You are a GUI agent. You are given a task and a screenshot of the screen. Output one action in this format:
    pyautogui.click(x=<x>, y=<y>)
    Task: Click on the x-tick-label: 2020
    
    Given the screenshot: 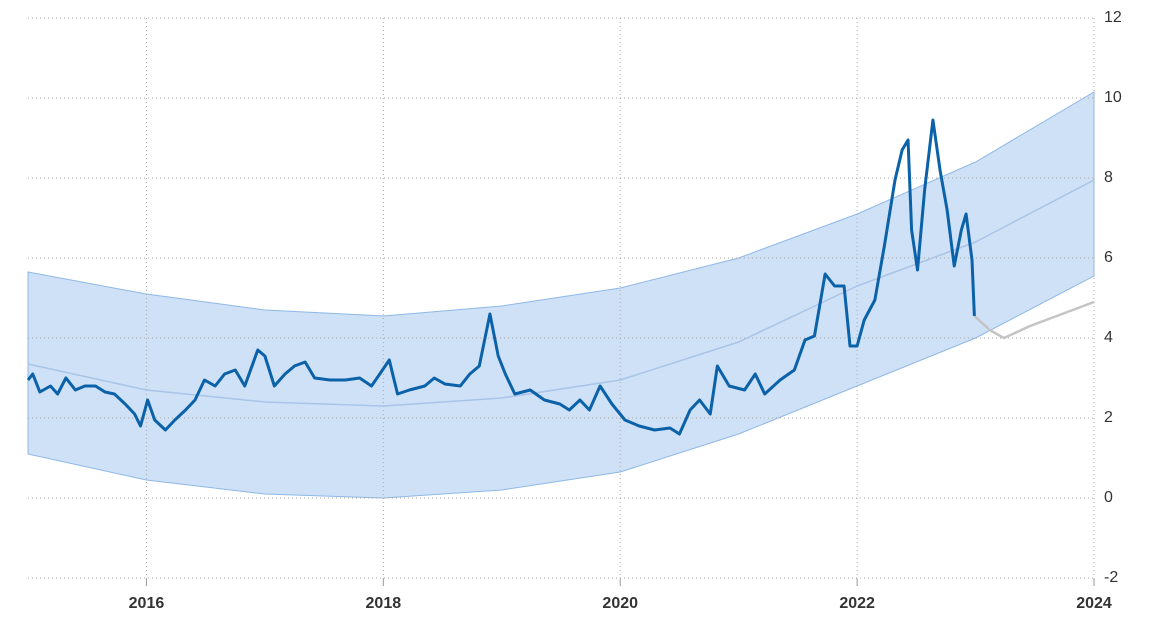 What is the action you would take?
    pyautogui.click(x=620, y=603)
    